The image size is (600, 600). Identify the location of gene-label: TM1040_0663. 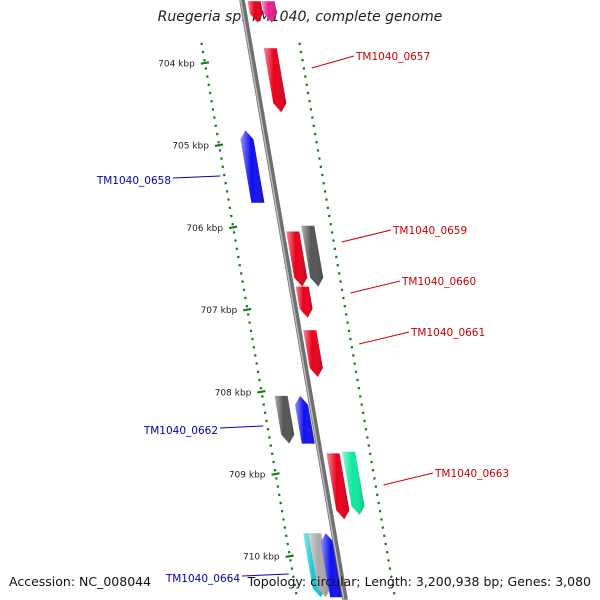
(471, 474).